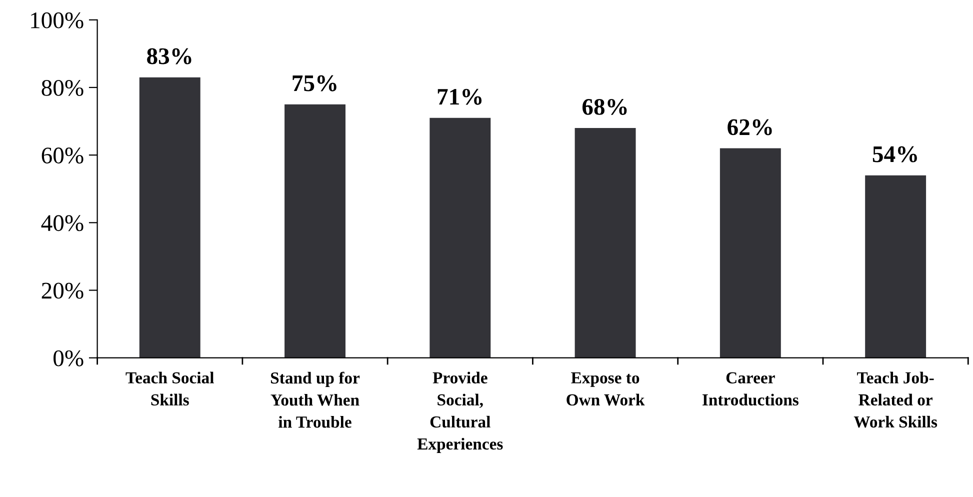 This screenshot has width=973, height=497. What do you see at coordinates (170, 389) in the screenshot?
I see `x-tick-label: Teach Social Skills` at bounding box center [170, 389].